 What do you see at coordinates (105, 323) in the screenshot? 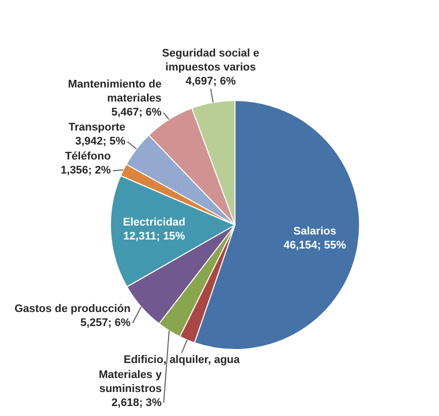
I see `data-label: 5,257; 6%` at bounding box center [105, 323].